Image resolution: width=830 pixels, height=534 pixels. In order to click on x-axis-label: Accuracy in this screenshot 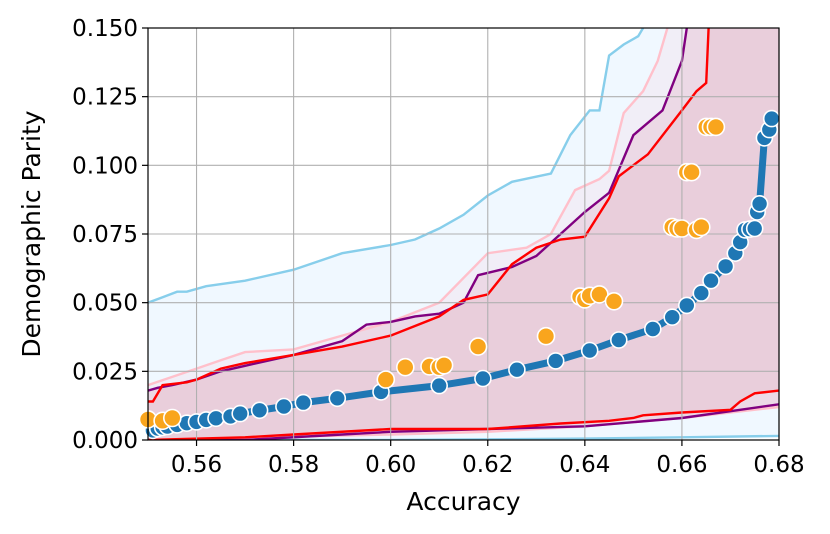, I will do `click(463, 501)`.